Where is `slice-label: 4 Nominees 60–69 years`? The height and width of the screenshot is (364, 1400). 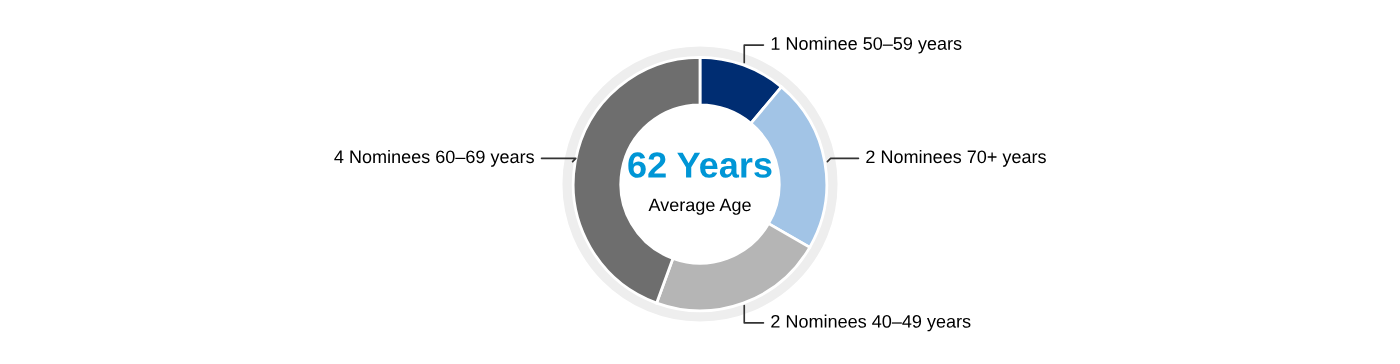 slice-label: 4 Nominees 60–69 years is located at coordinates (434, 158).